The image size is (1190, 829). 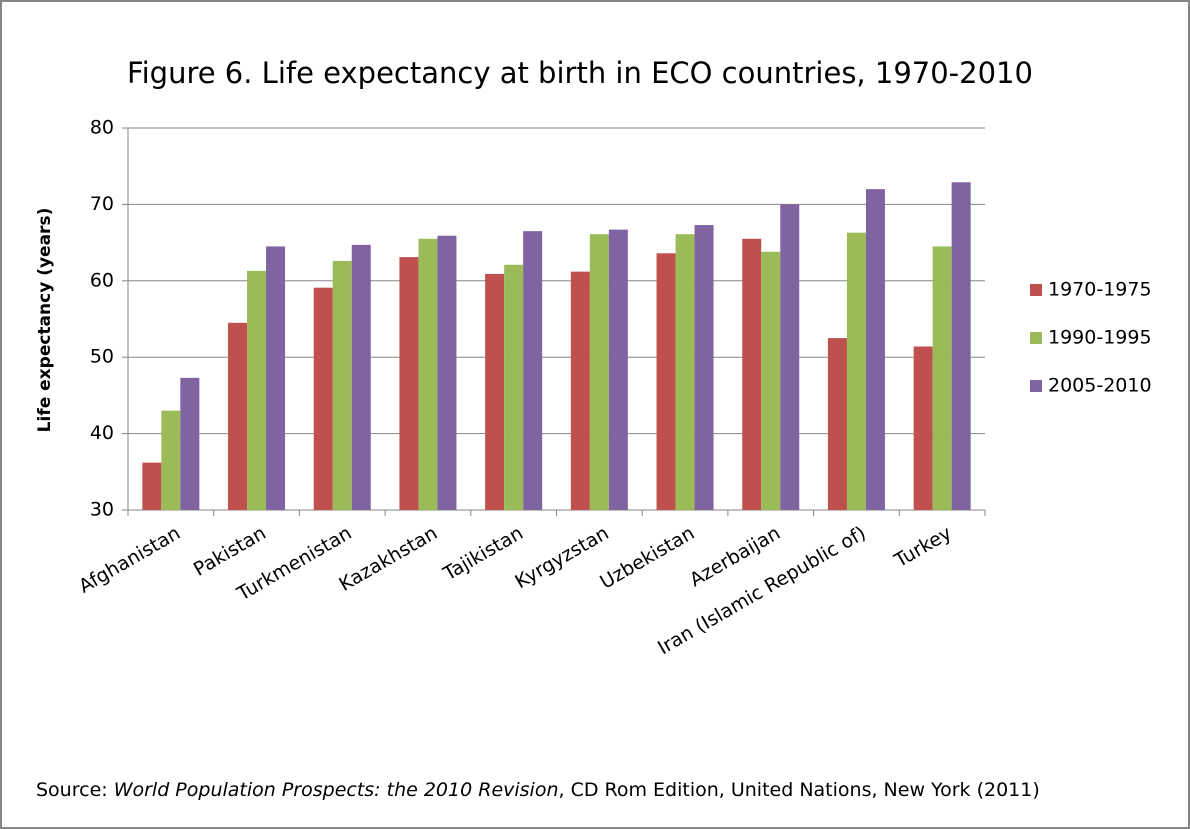 I want to click on y-tick-label: 50, so click(x=102, y=357).